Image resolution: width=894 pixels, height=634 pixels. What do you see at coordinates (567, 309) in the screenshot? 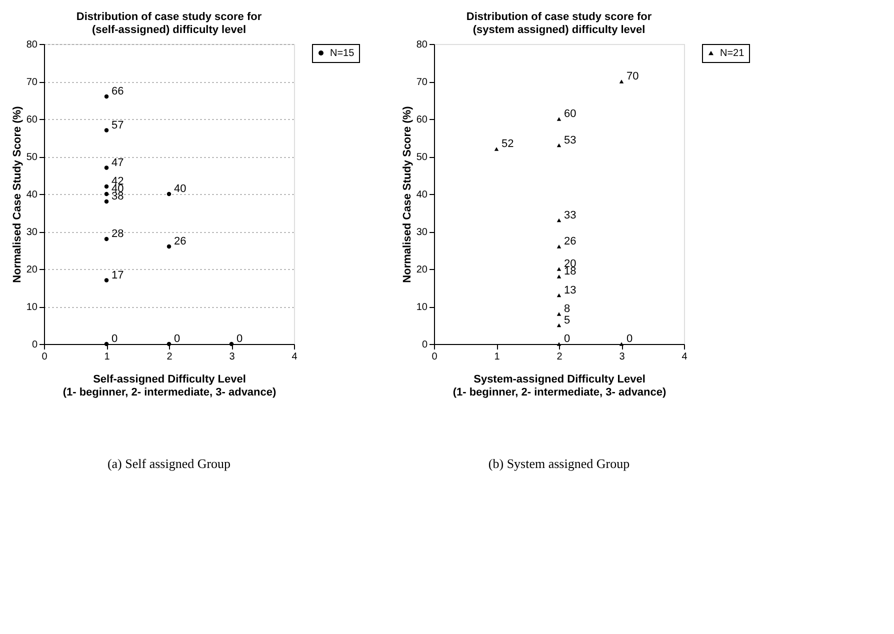
I see `data-label: 8` at bounding box center [567, 309].